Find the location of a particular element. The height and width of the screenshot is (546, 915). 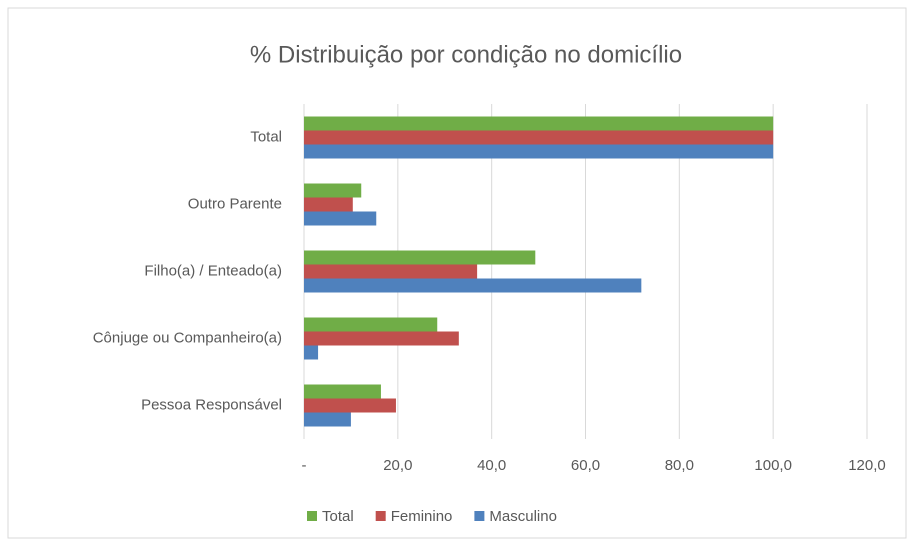

y-tick-label: Filho(a) / Enteado(a) is located at coordinates (213, 270).